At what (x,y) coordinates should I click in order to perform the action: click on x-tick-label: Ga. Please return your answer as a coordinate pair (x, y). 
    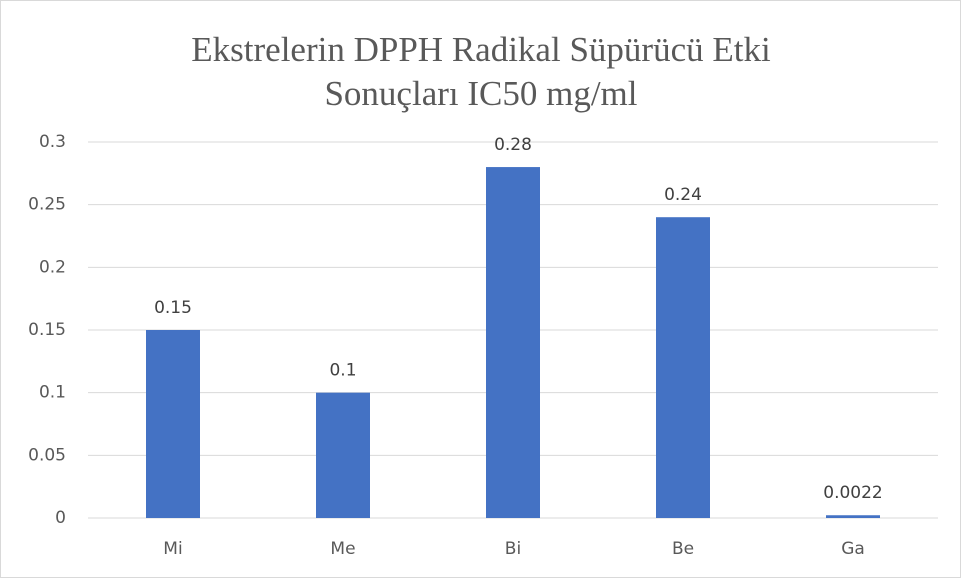
    Looking at the image, I should click on (853, 549).